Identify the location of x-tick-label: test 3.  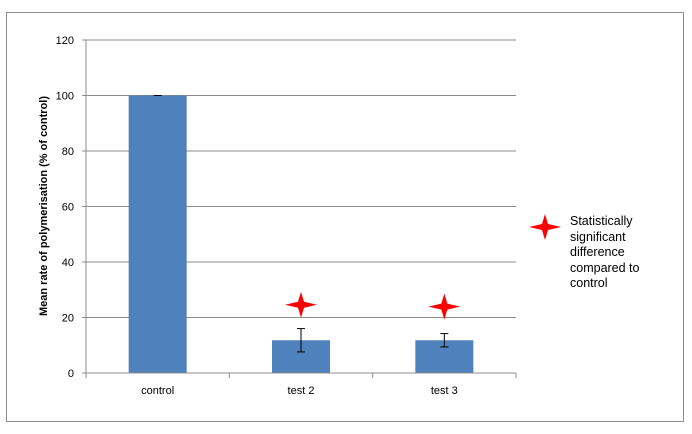
(444, 391).